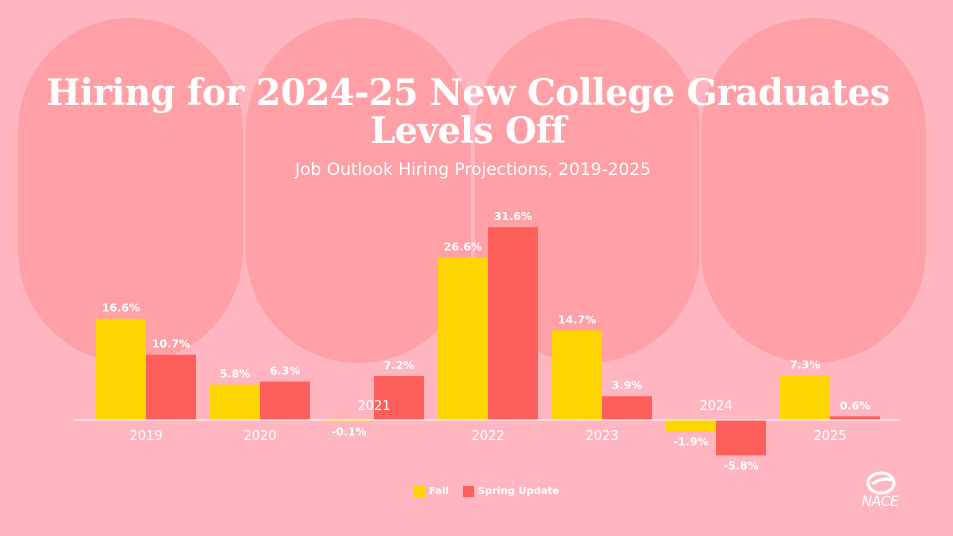 The width and height of the screenshot is (953, 536). I want to click on legend: Fall Spring Update, so click(493, 491).